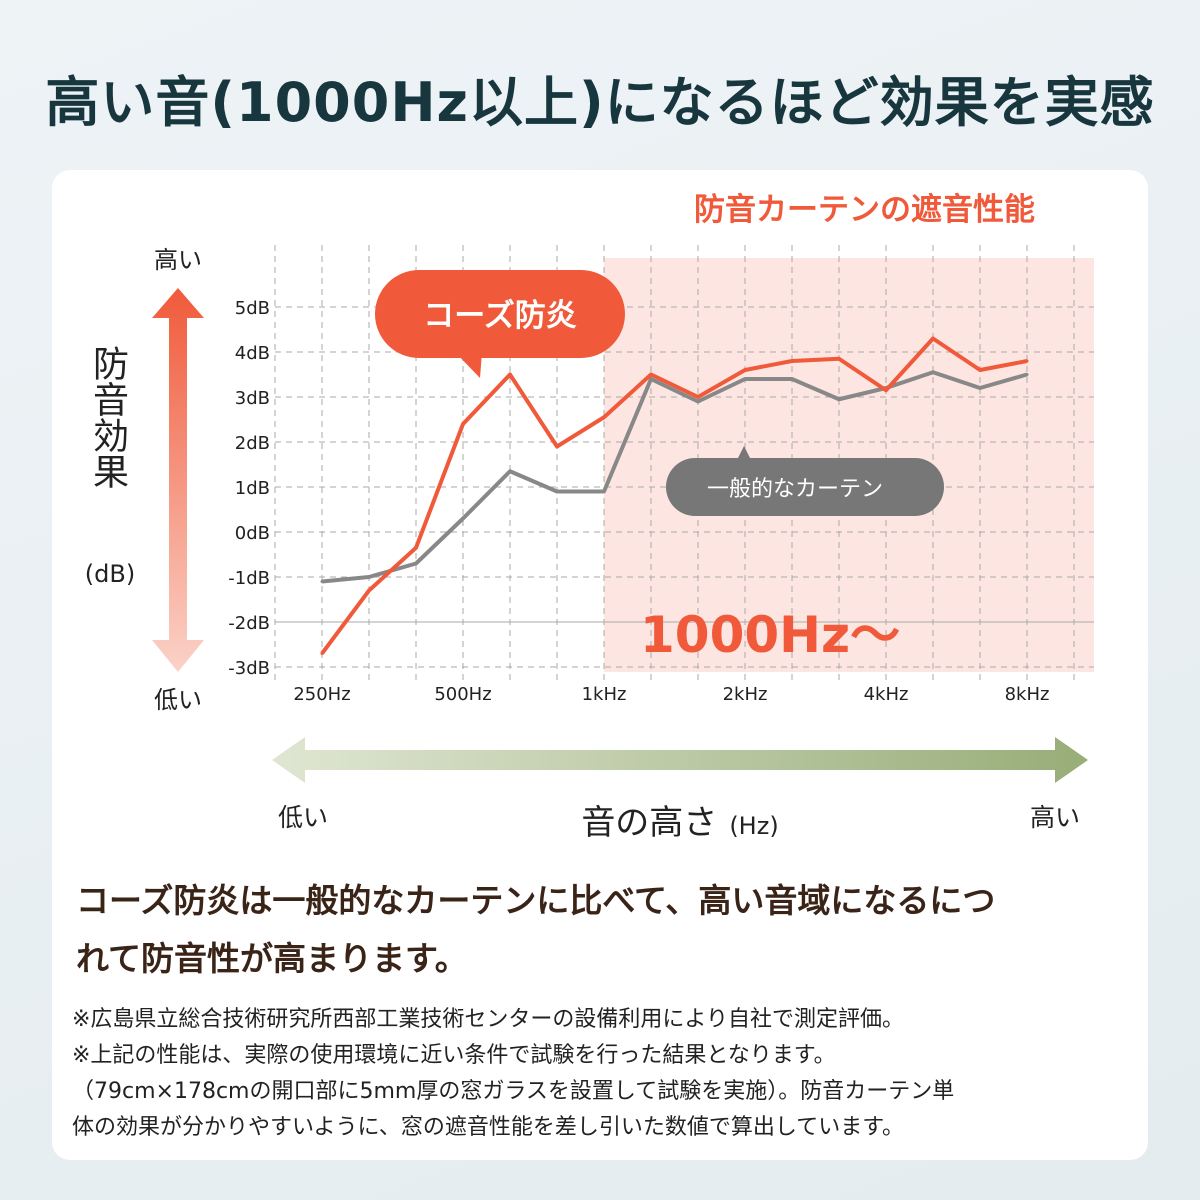 This screenshot has width=1200, height=1200. Describe the element at coordinates (252, 533) in the screenshot. I see `y-tick-label: 0dB` at that location.